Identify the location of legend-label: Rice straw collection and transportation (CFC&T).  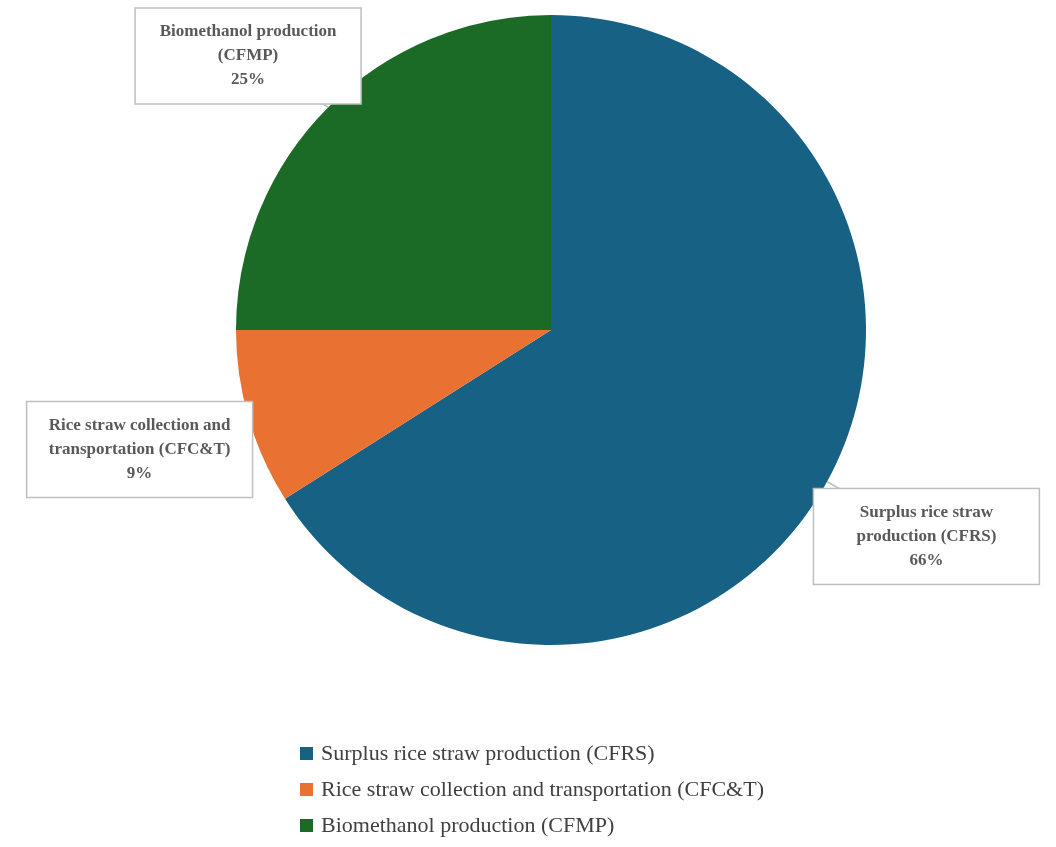
(542, 789).